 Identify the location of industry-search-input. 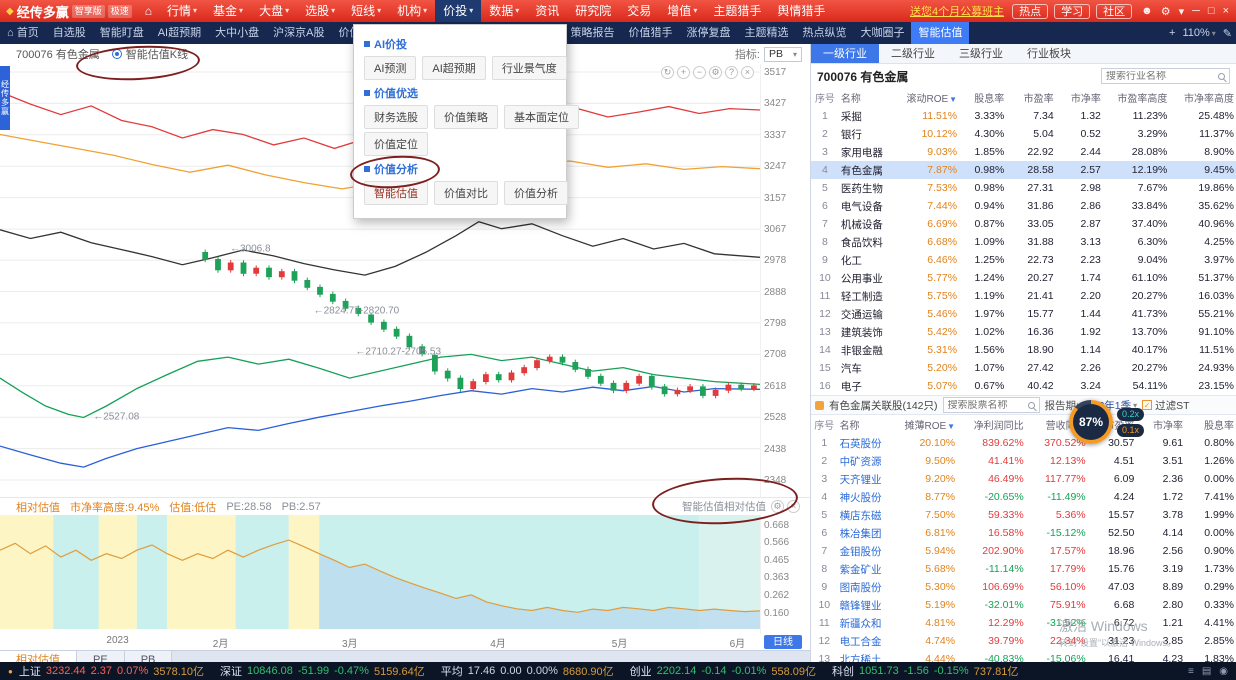
(1160, 76).